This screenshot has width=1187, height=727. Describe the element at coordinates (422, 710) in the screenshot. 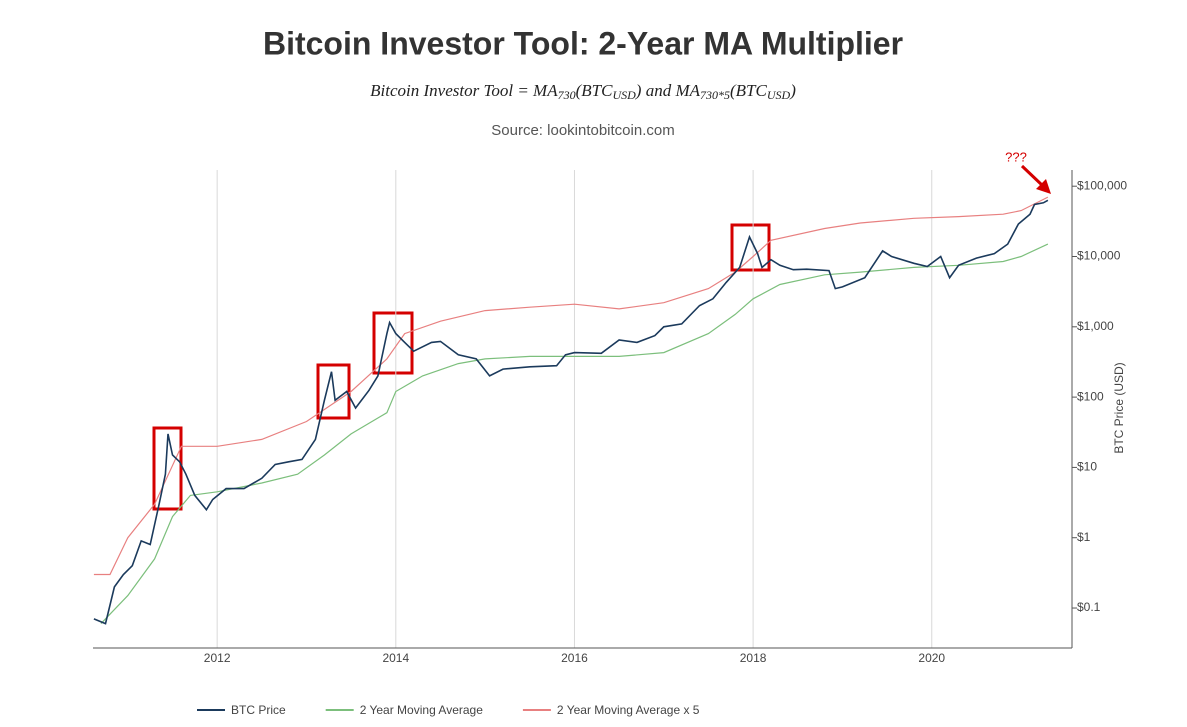

I see `legend-label: 2 Year Moving Average` at that location.